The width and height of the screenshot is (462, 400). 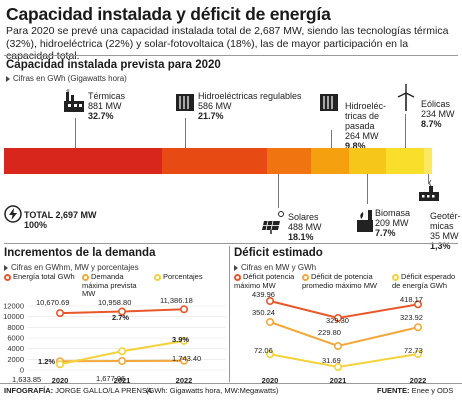 I want to click on deficit-chart-subtitle: Cifras en MW y GWh, so click(x=275, y=267).